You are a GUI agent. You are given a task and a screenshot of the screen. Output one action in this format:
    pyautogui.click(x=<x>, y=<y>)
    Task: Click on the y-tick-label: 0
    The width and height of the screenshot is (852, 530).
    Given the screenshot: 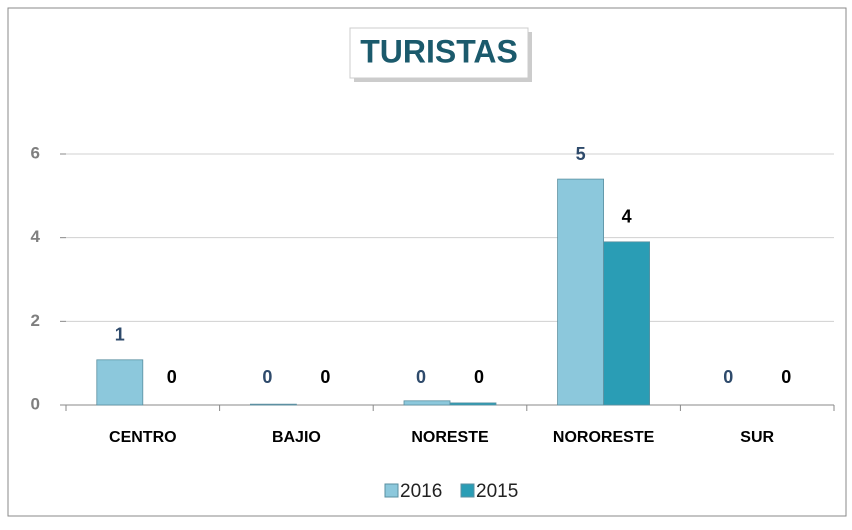 What is the action you would take?
    pyautogui.click(x=35, y=403)
    